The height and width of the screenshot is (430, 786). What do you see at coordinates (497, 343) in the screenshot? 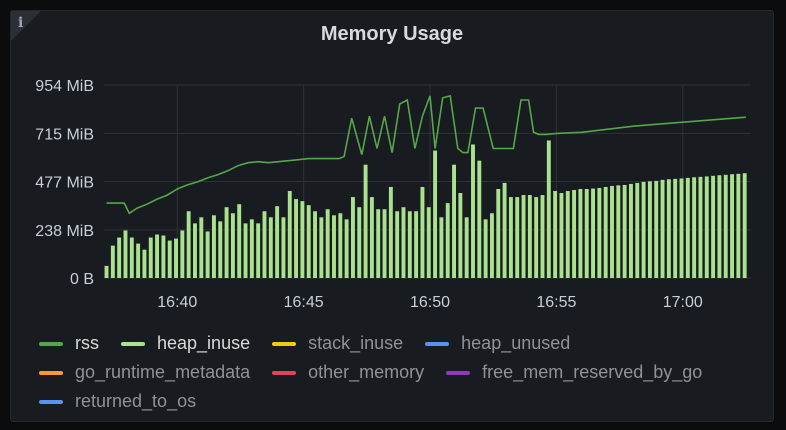
I see `legend-item-heap-unused: heap_unused` at bounding box center [497, 343].